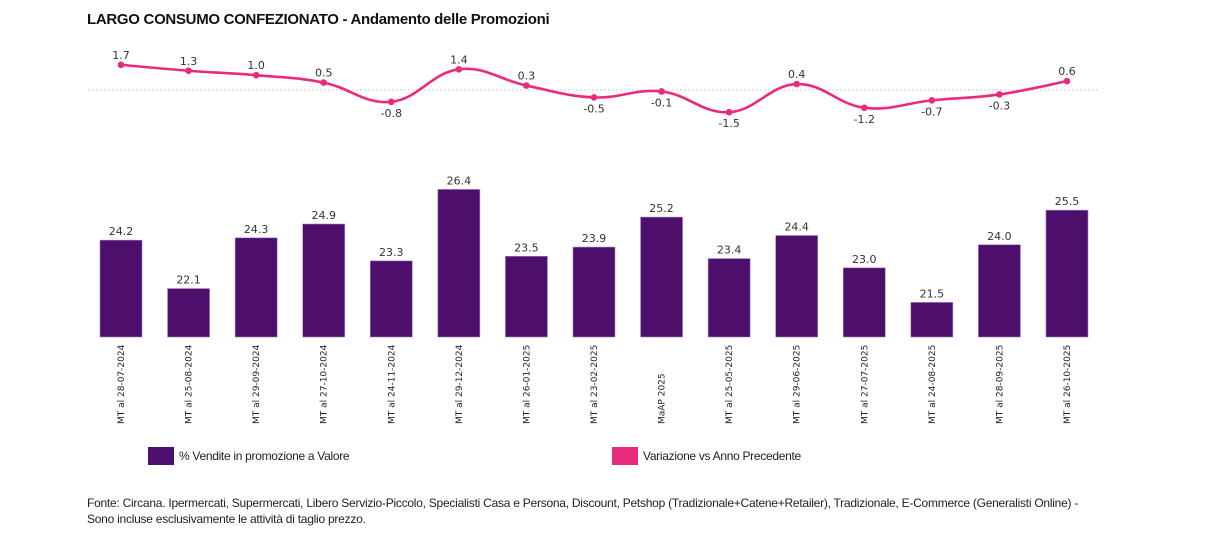  Describe the element at coordinates (1068, 384) in the screenshot. I see `x-tick-label: MT al 26-10-2025` at that location.